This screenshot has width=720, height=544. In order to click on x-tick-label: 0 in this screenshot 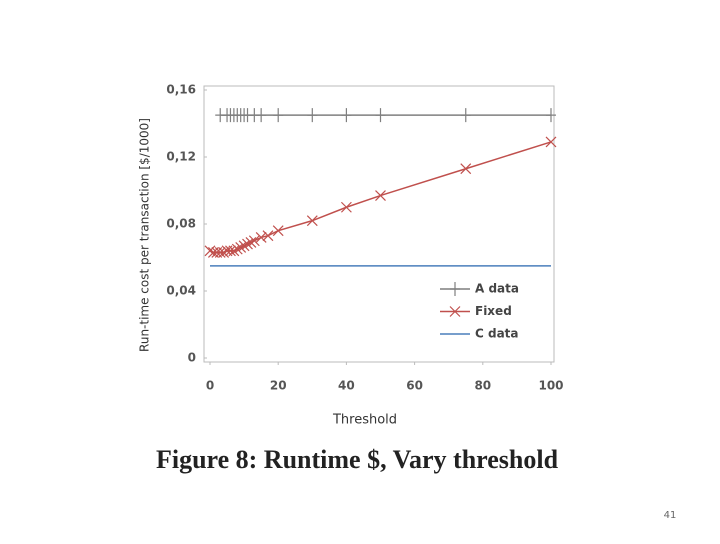, I will do `click(210, 386)`.